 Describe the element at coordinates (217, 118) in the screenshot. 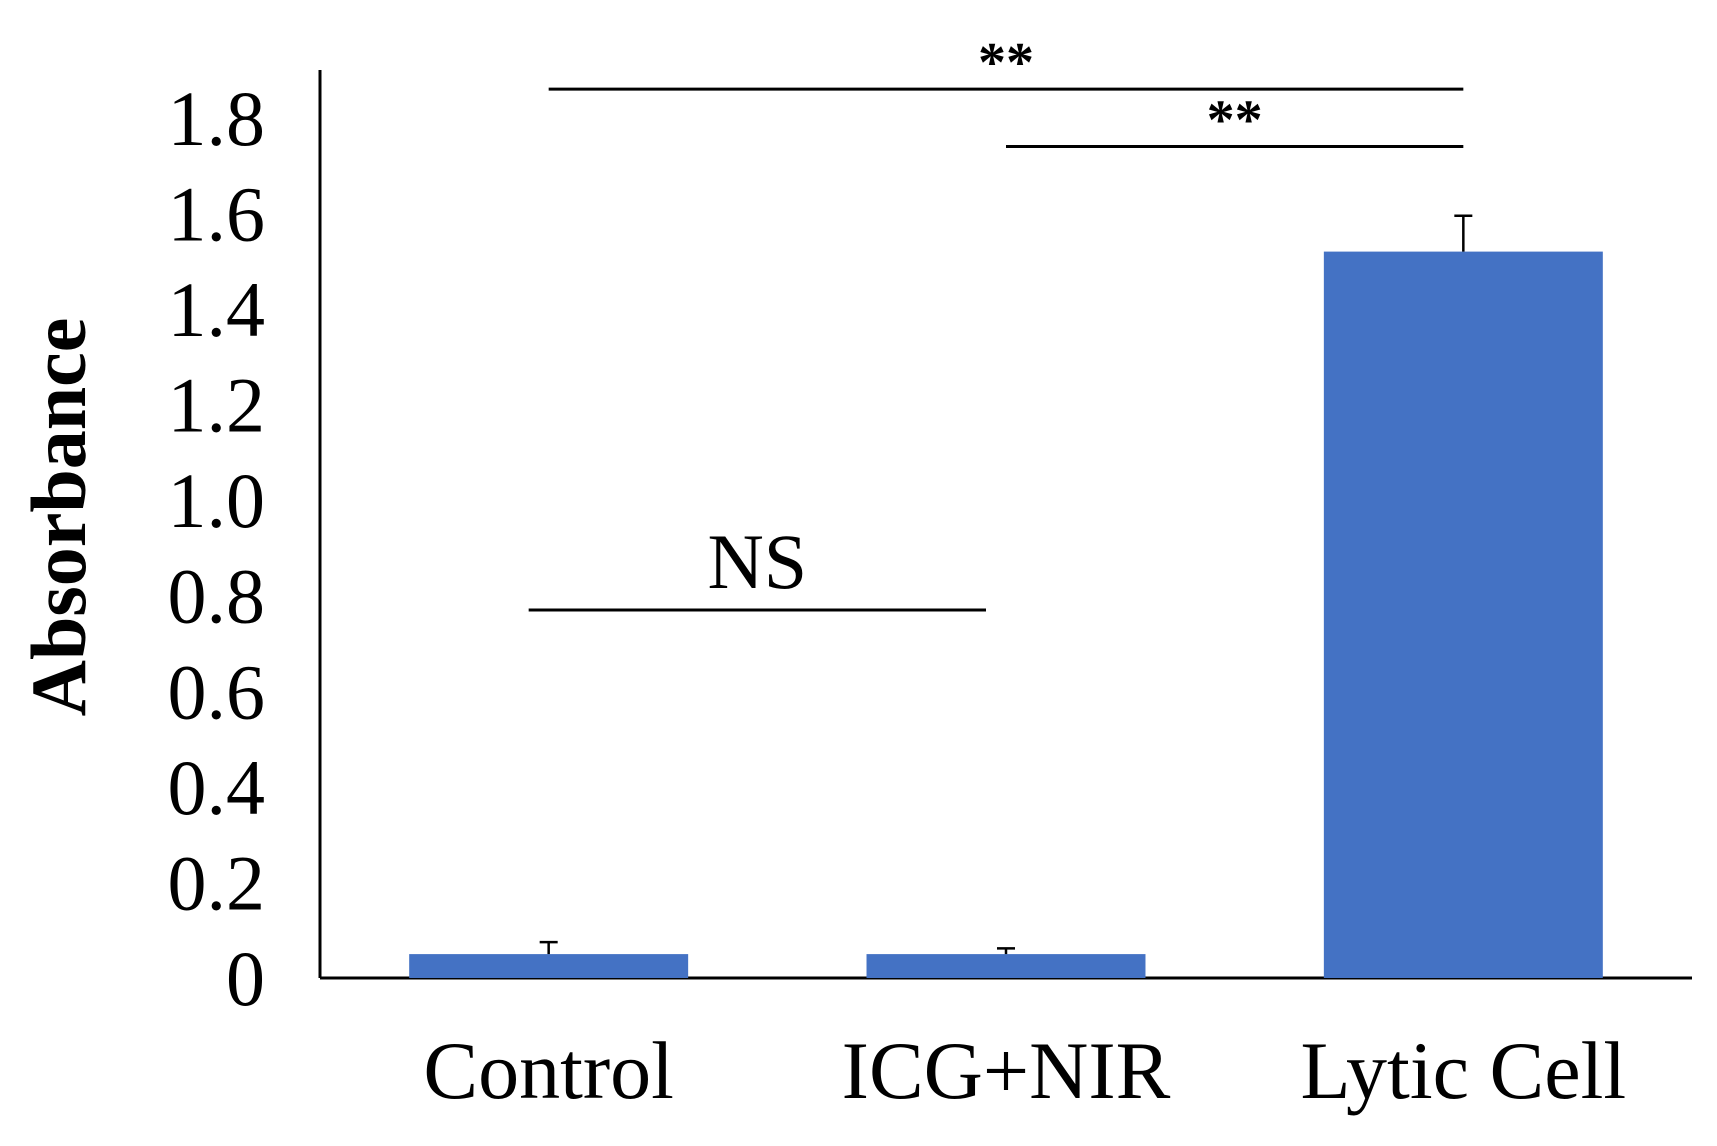

I see `y-tick-label: 1.8` at that location.